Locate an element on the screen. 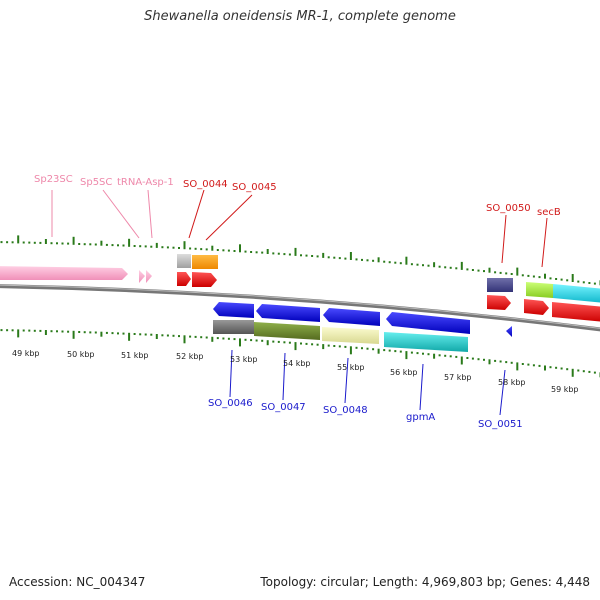 The height and width of the screenshot is (600, 600). scale-label: 49 kbp is located at coordinates (26, 353).